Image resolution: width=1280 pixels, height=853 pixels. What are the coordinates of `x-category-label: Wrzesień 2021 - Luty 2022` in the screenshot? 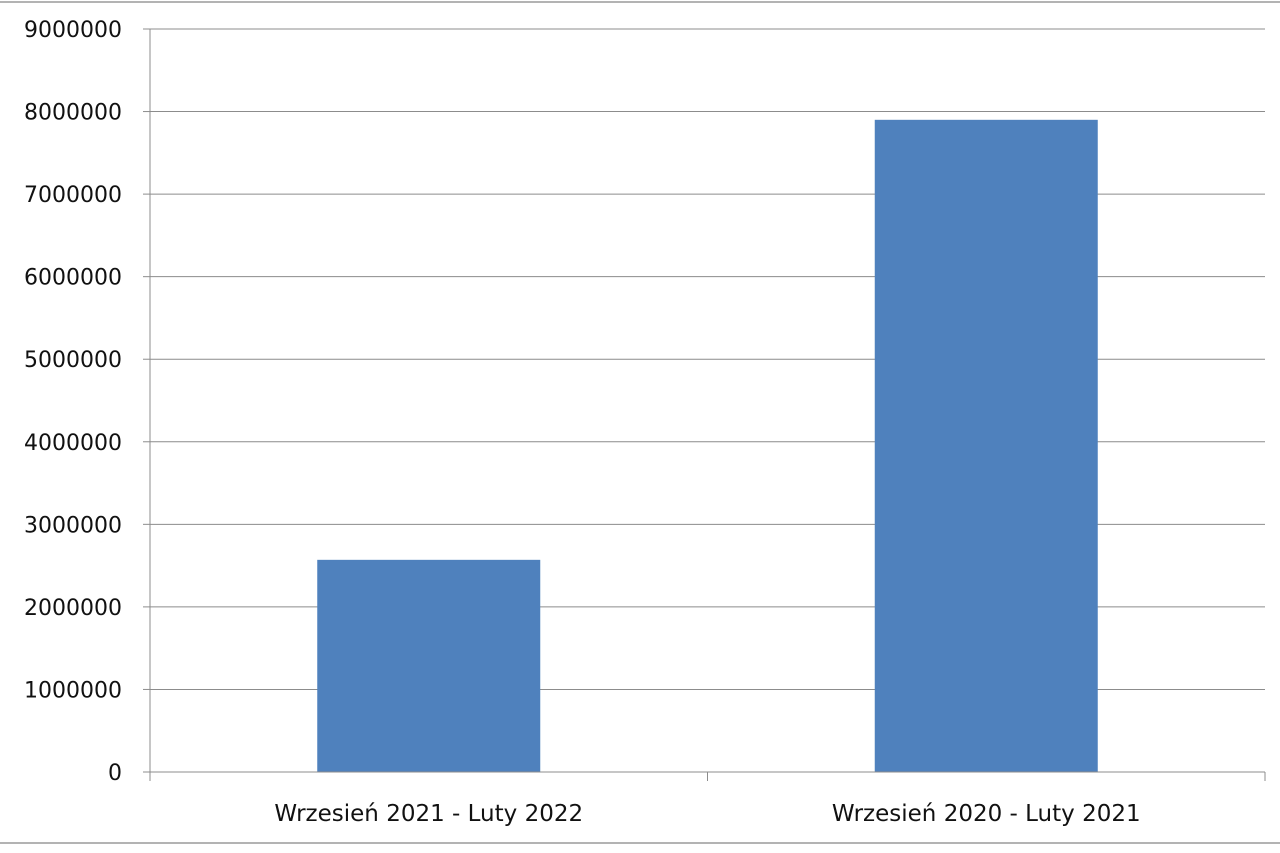 It's located at (428, 814).